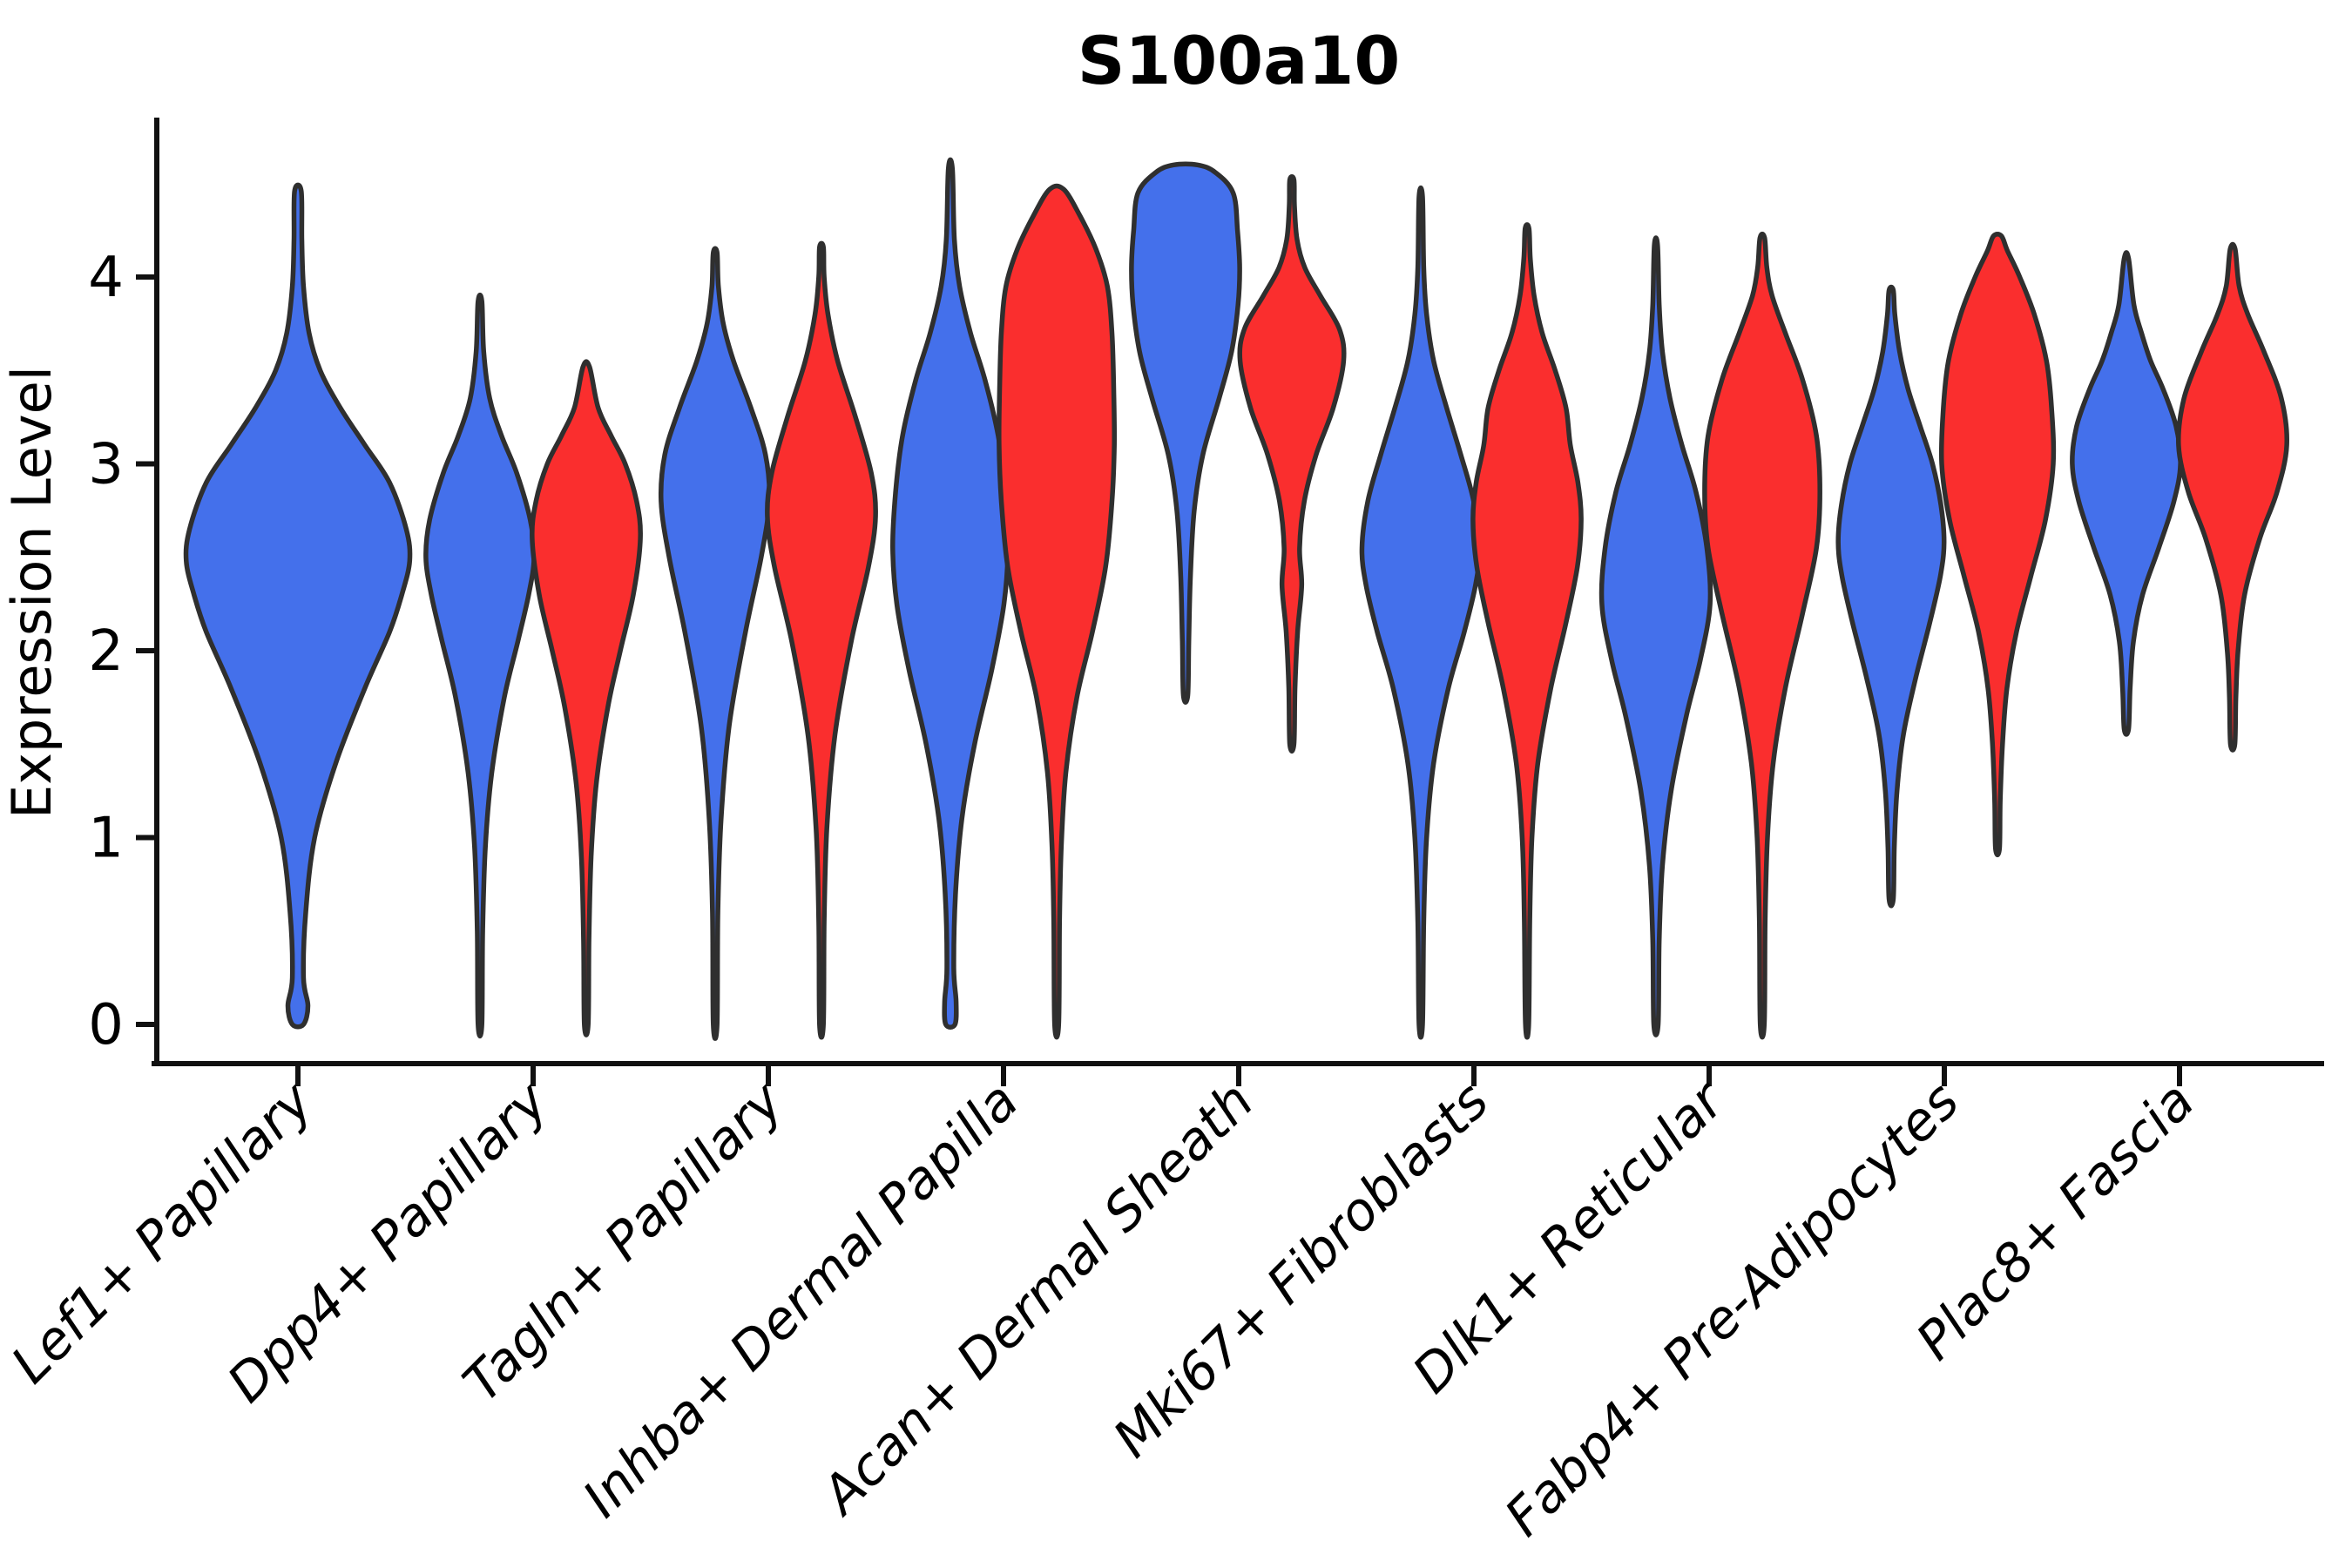 The image size is (2352, 1568). I want to click on violin-lef1-papillary-blue, so click(298, 606).